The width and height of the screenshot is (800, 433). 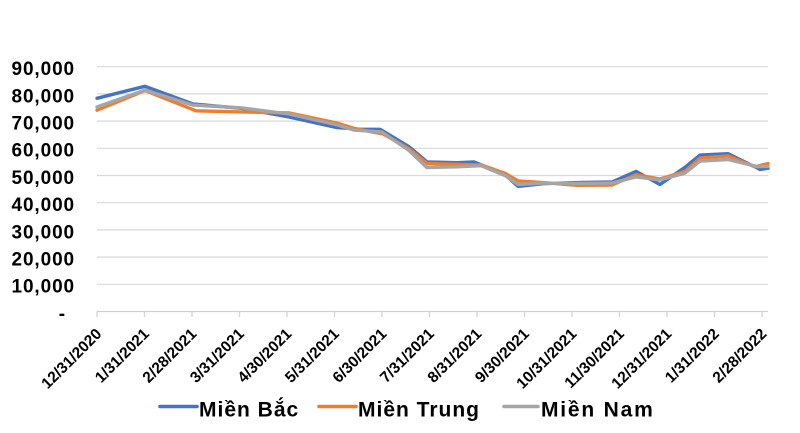 What do you see at coordinates (43, 232) in the screenshot?
I see `svg-text: 30,000` at bounding box center [43, 232].